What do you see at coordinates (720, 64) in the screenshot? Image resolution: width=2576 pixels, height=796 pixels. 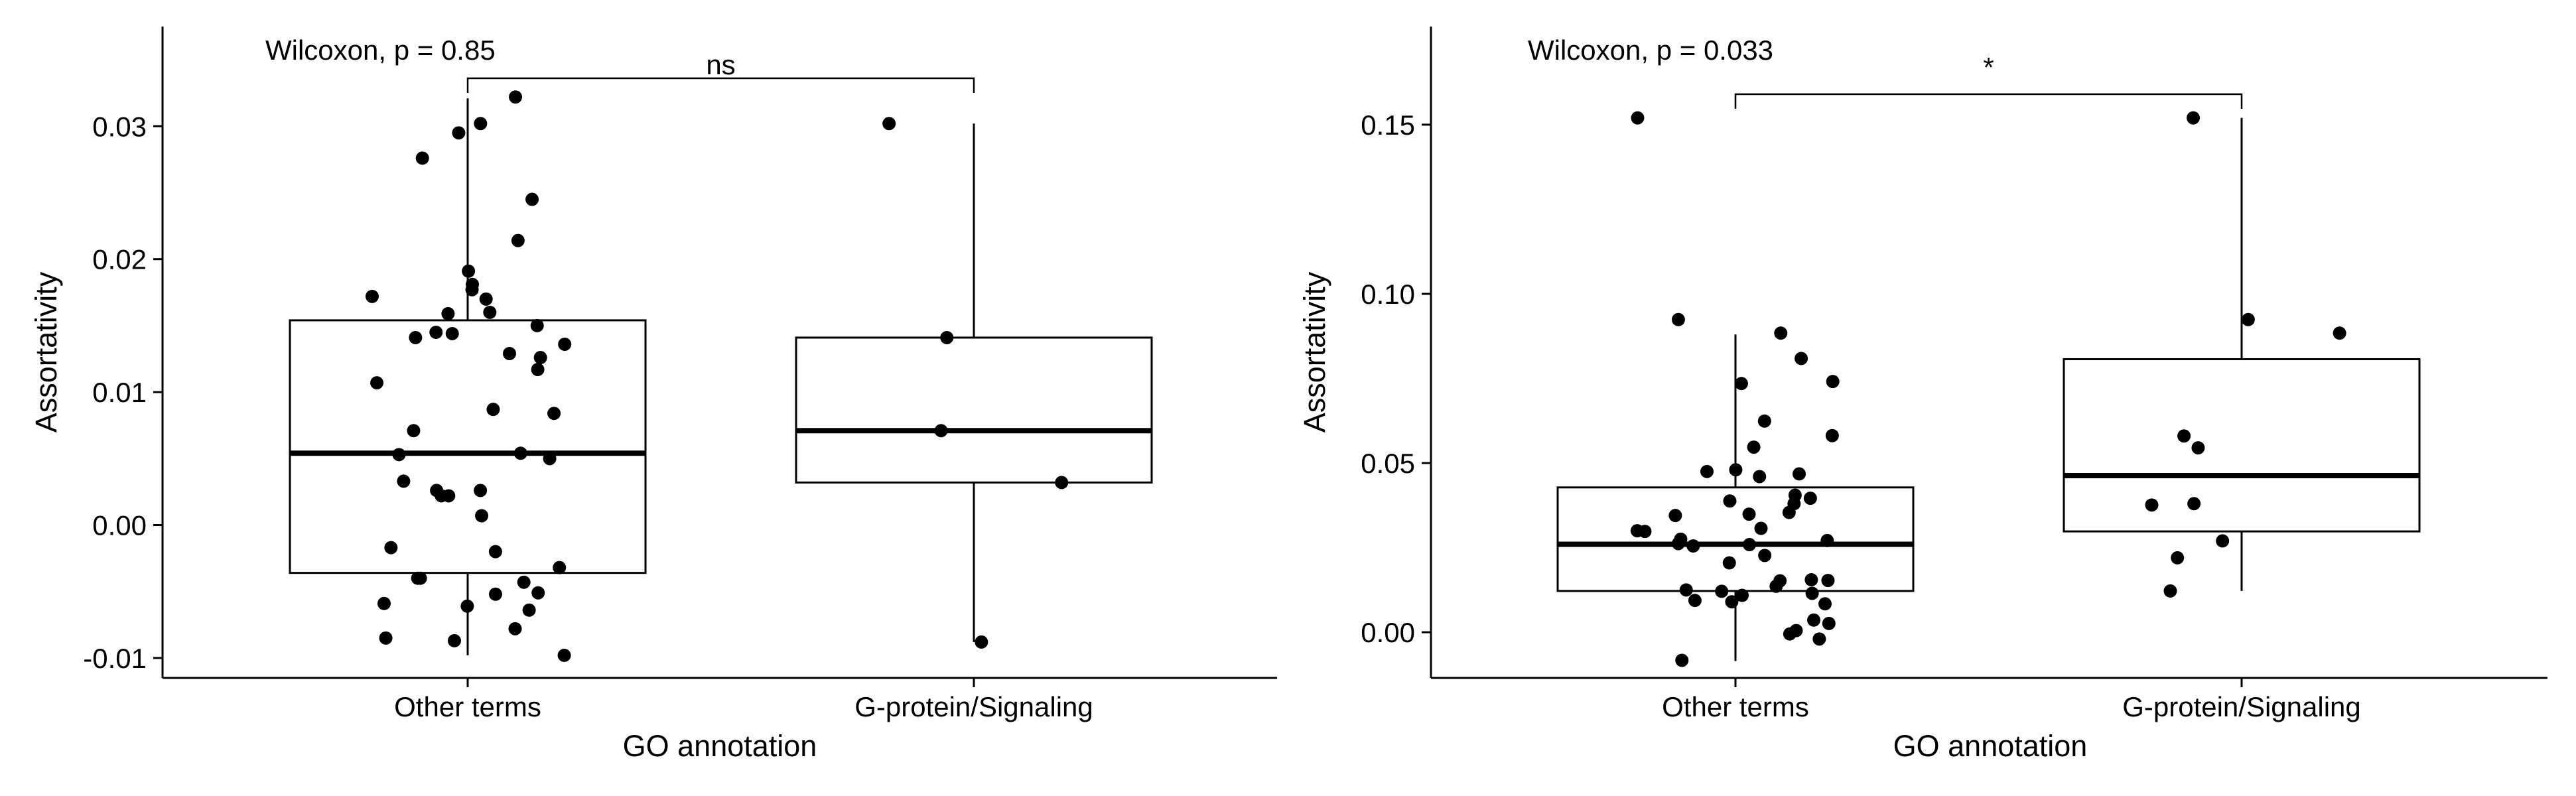 I see `significance-label: ns` at bounding box center [720, 64].